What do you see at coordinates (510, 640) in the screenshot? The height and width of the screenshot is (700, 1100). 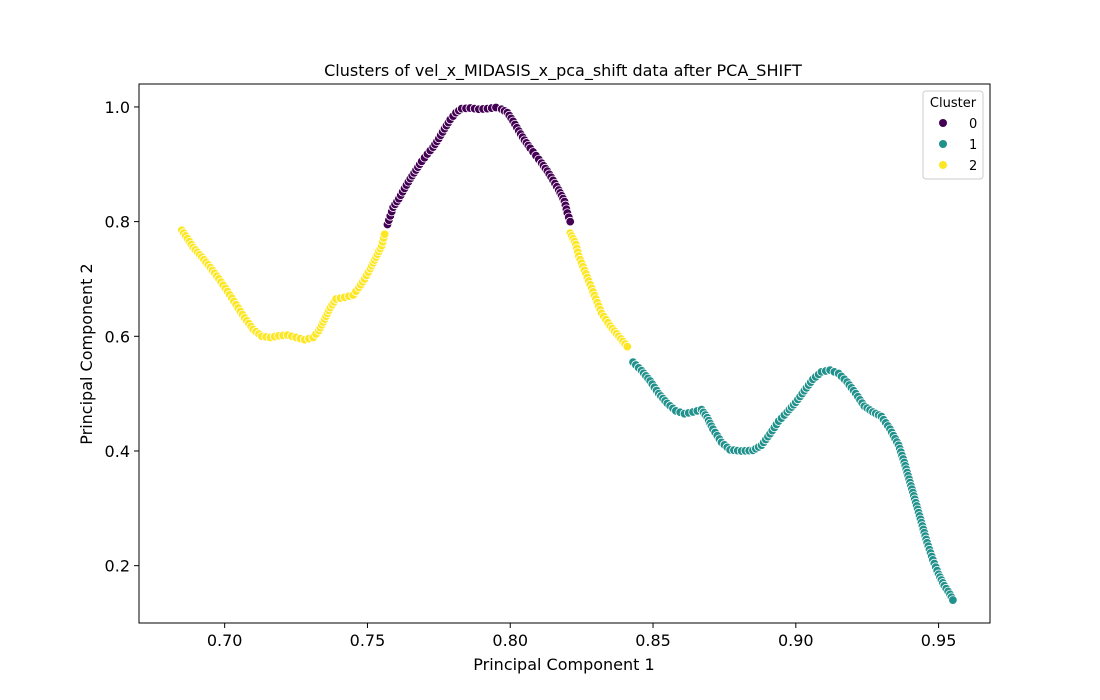 I see `x-tick-label: 0.80` at bounding box center [510, 640].